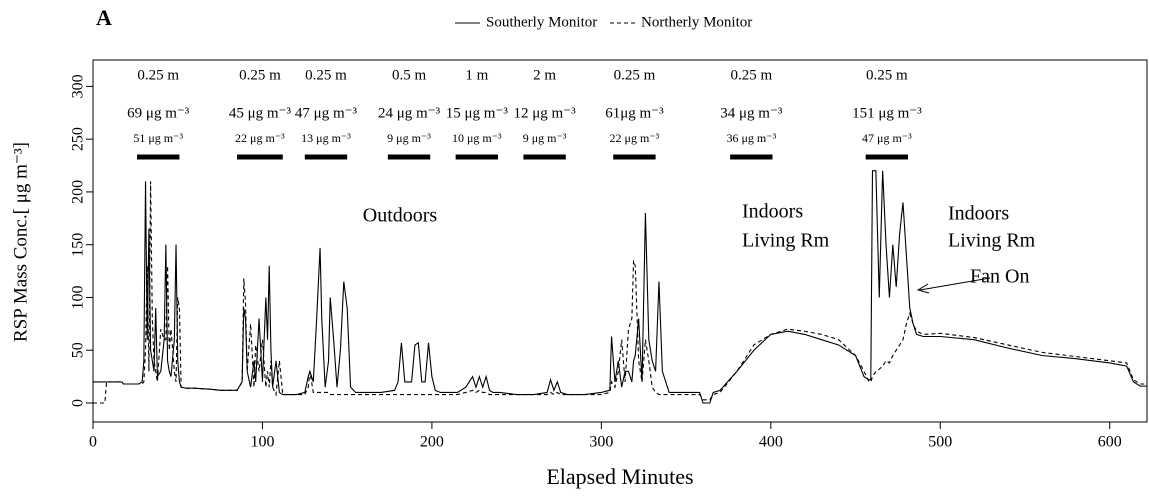  What do you see at coordinates (78, 245) in the screenshot?
I see `y-tick-label: 150` at bounding box center [78, 245].